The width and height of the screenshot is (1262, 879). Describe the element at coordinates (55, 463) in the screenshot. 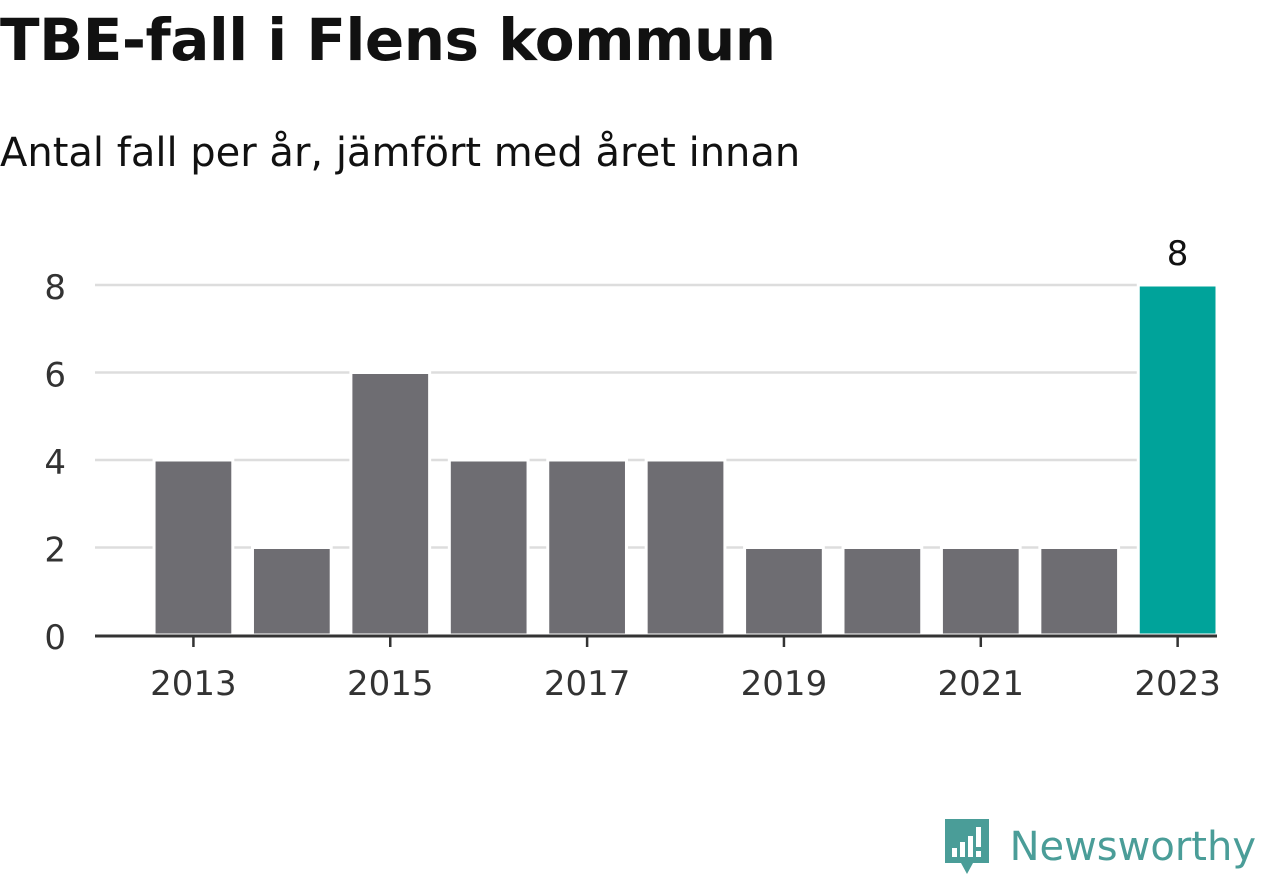

I see `y-tick-label: 4` at that location.